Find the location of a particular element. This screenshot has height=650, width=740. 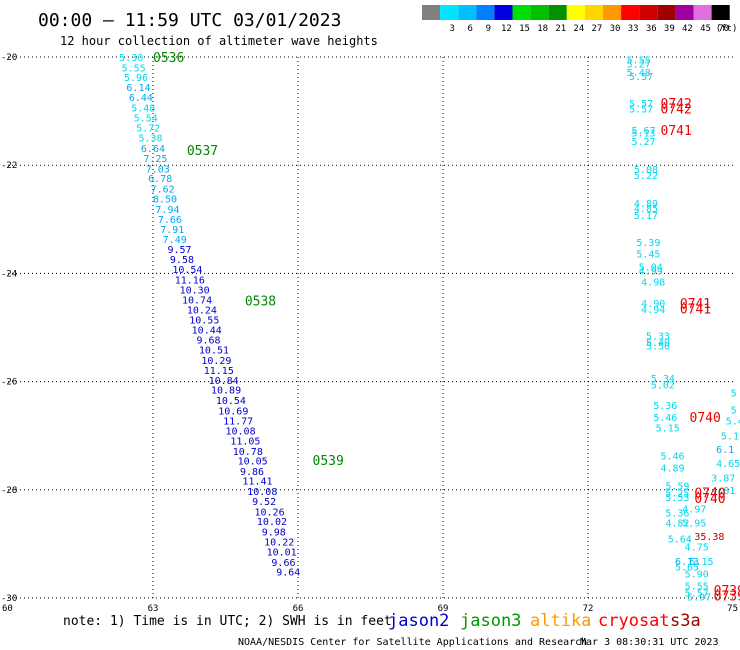

wave-height-label: 10.22 is located at coordinates (279, 543).